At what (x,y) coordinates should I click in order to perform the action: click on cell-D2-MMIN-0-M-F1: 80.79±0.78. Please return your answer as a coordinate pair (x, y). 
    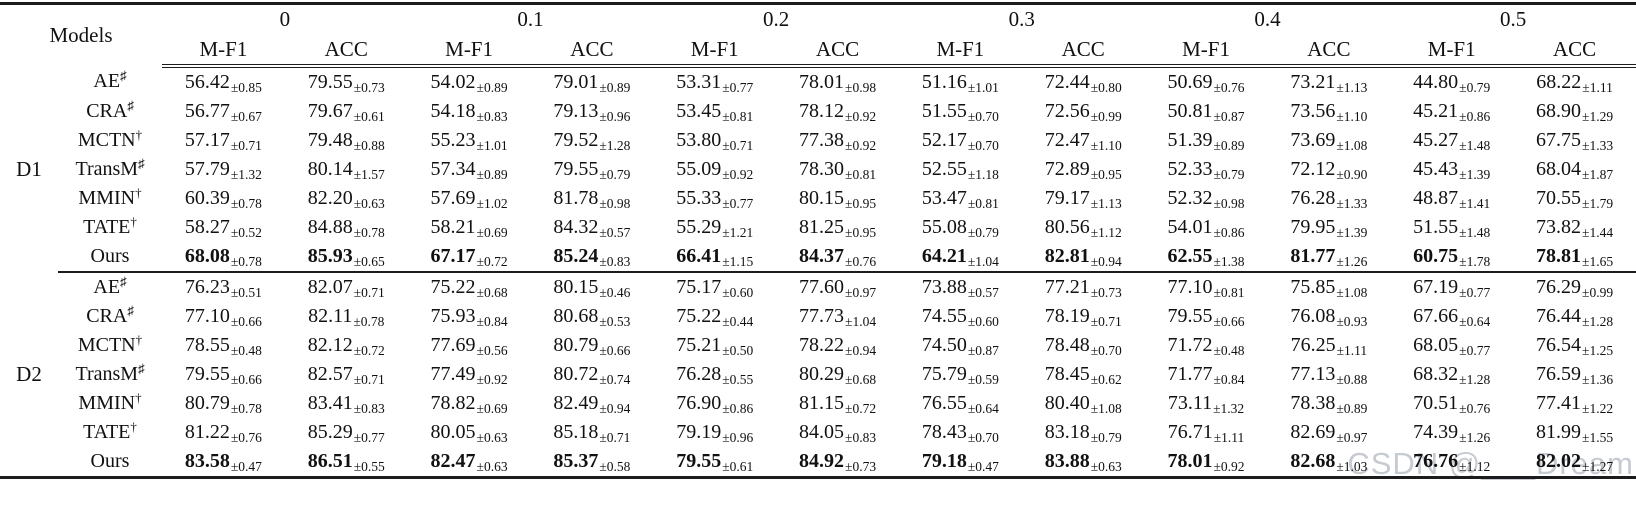
    Looking at the image, I should click on (223, 404).